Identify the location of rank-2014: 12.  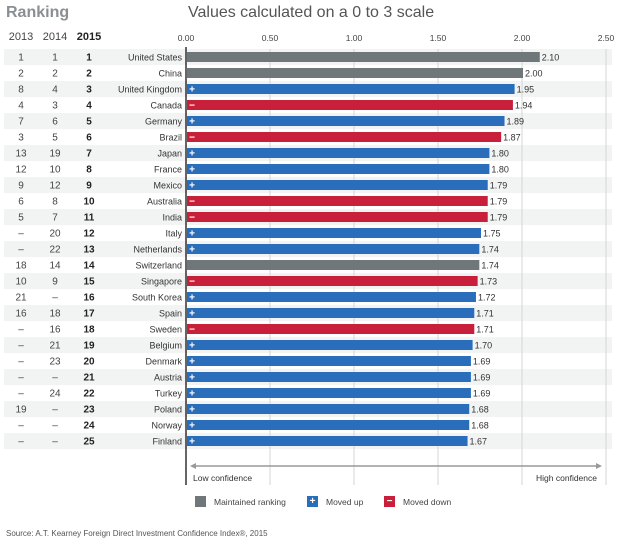
(55, 186).